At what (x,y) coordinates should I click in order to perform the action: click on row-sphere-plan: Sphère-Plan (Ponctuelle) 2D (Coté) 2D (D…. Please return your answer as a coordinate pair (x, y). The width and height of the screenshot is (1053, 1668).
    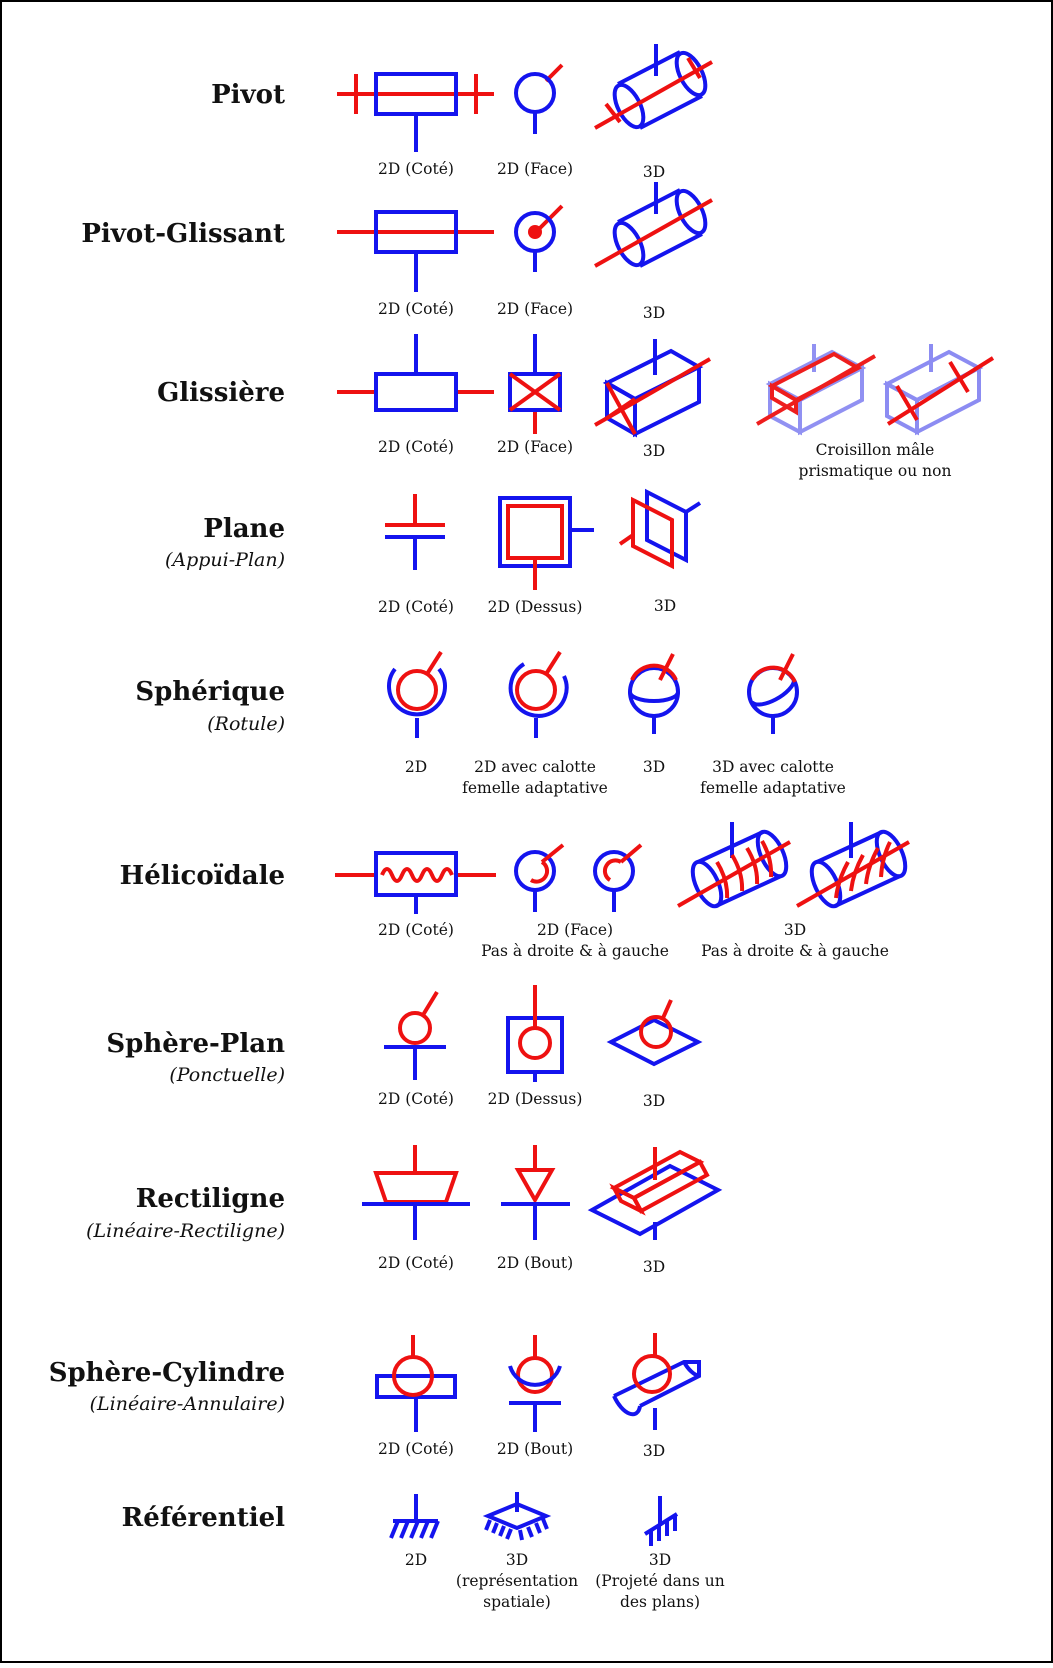
    Looking at the image, I should click on (404, 1047).